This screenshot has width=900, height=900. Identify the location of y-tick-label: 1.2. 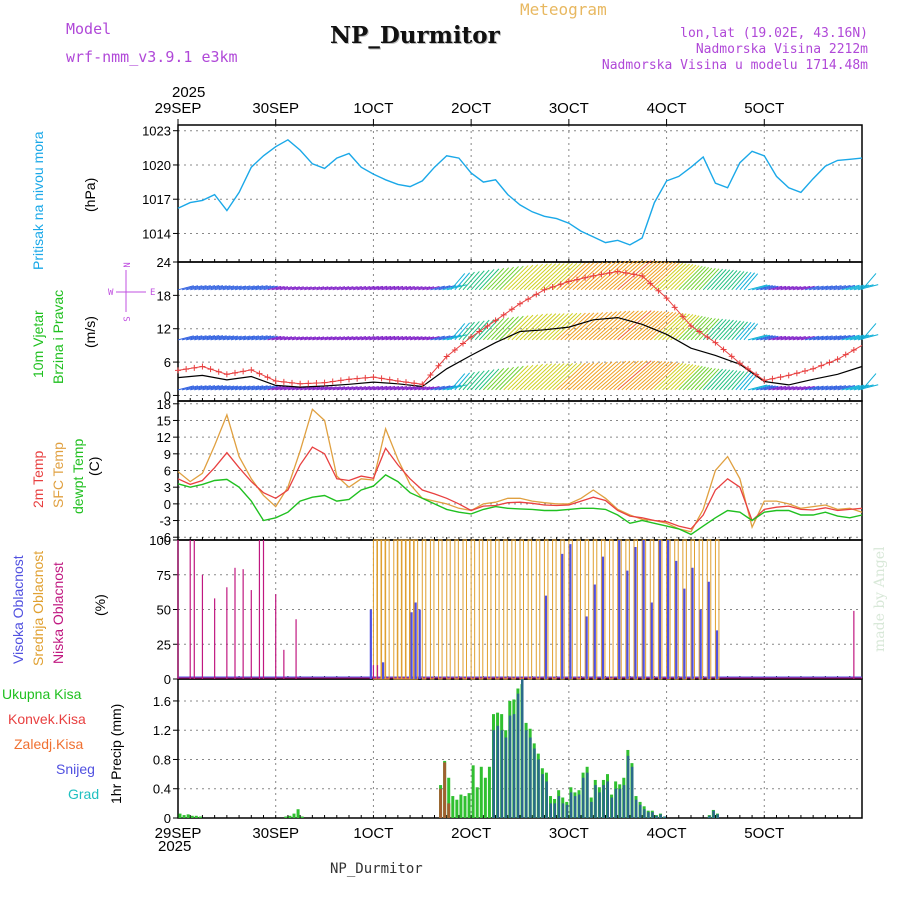
(162, 730).